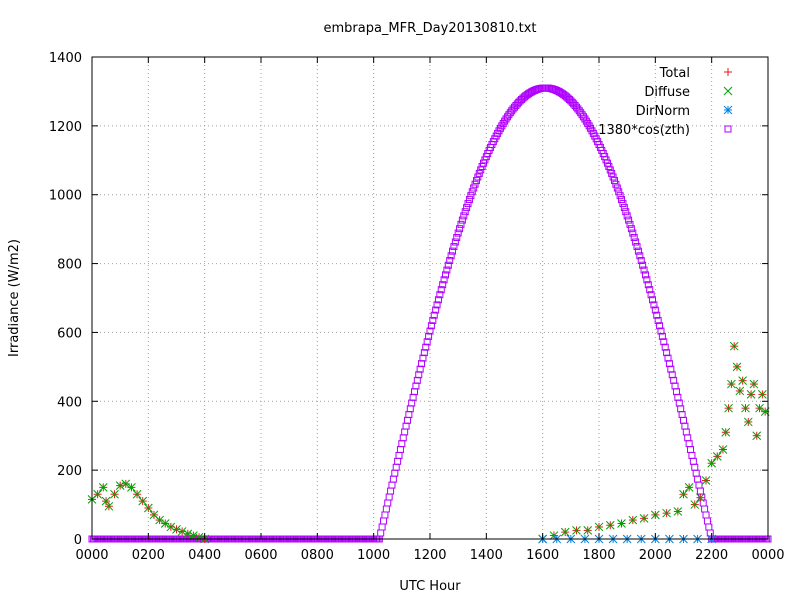  I want to click on x-tick-label: 0200, so click(148, 555).